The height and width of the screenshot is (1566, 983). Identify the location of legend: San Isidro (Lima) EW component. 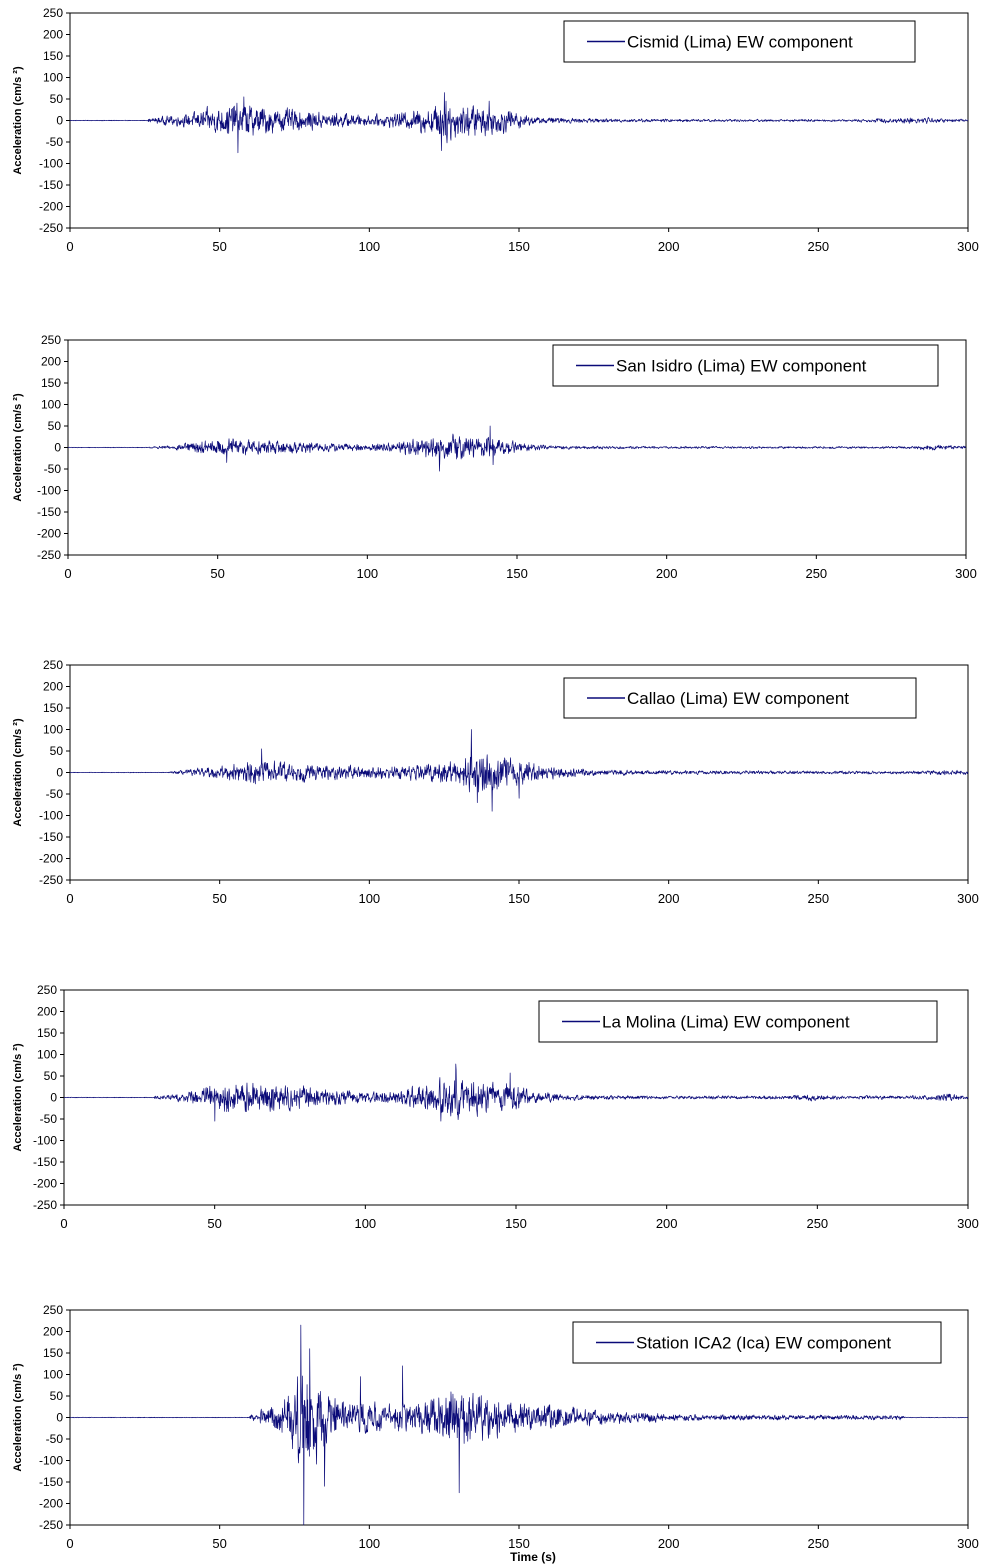
(745, 365).